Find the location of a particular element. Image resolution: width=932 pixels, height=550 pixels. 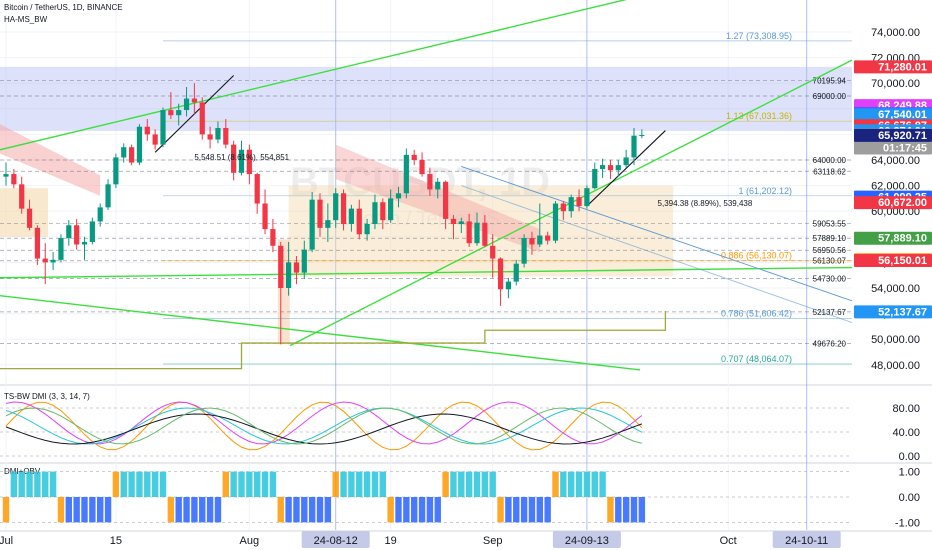

level-label: 69000.00 is located at coordinates (830, 96).